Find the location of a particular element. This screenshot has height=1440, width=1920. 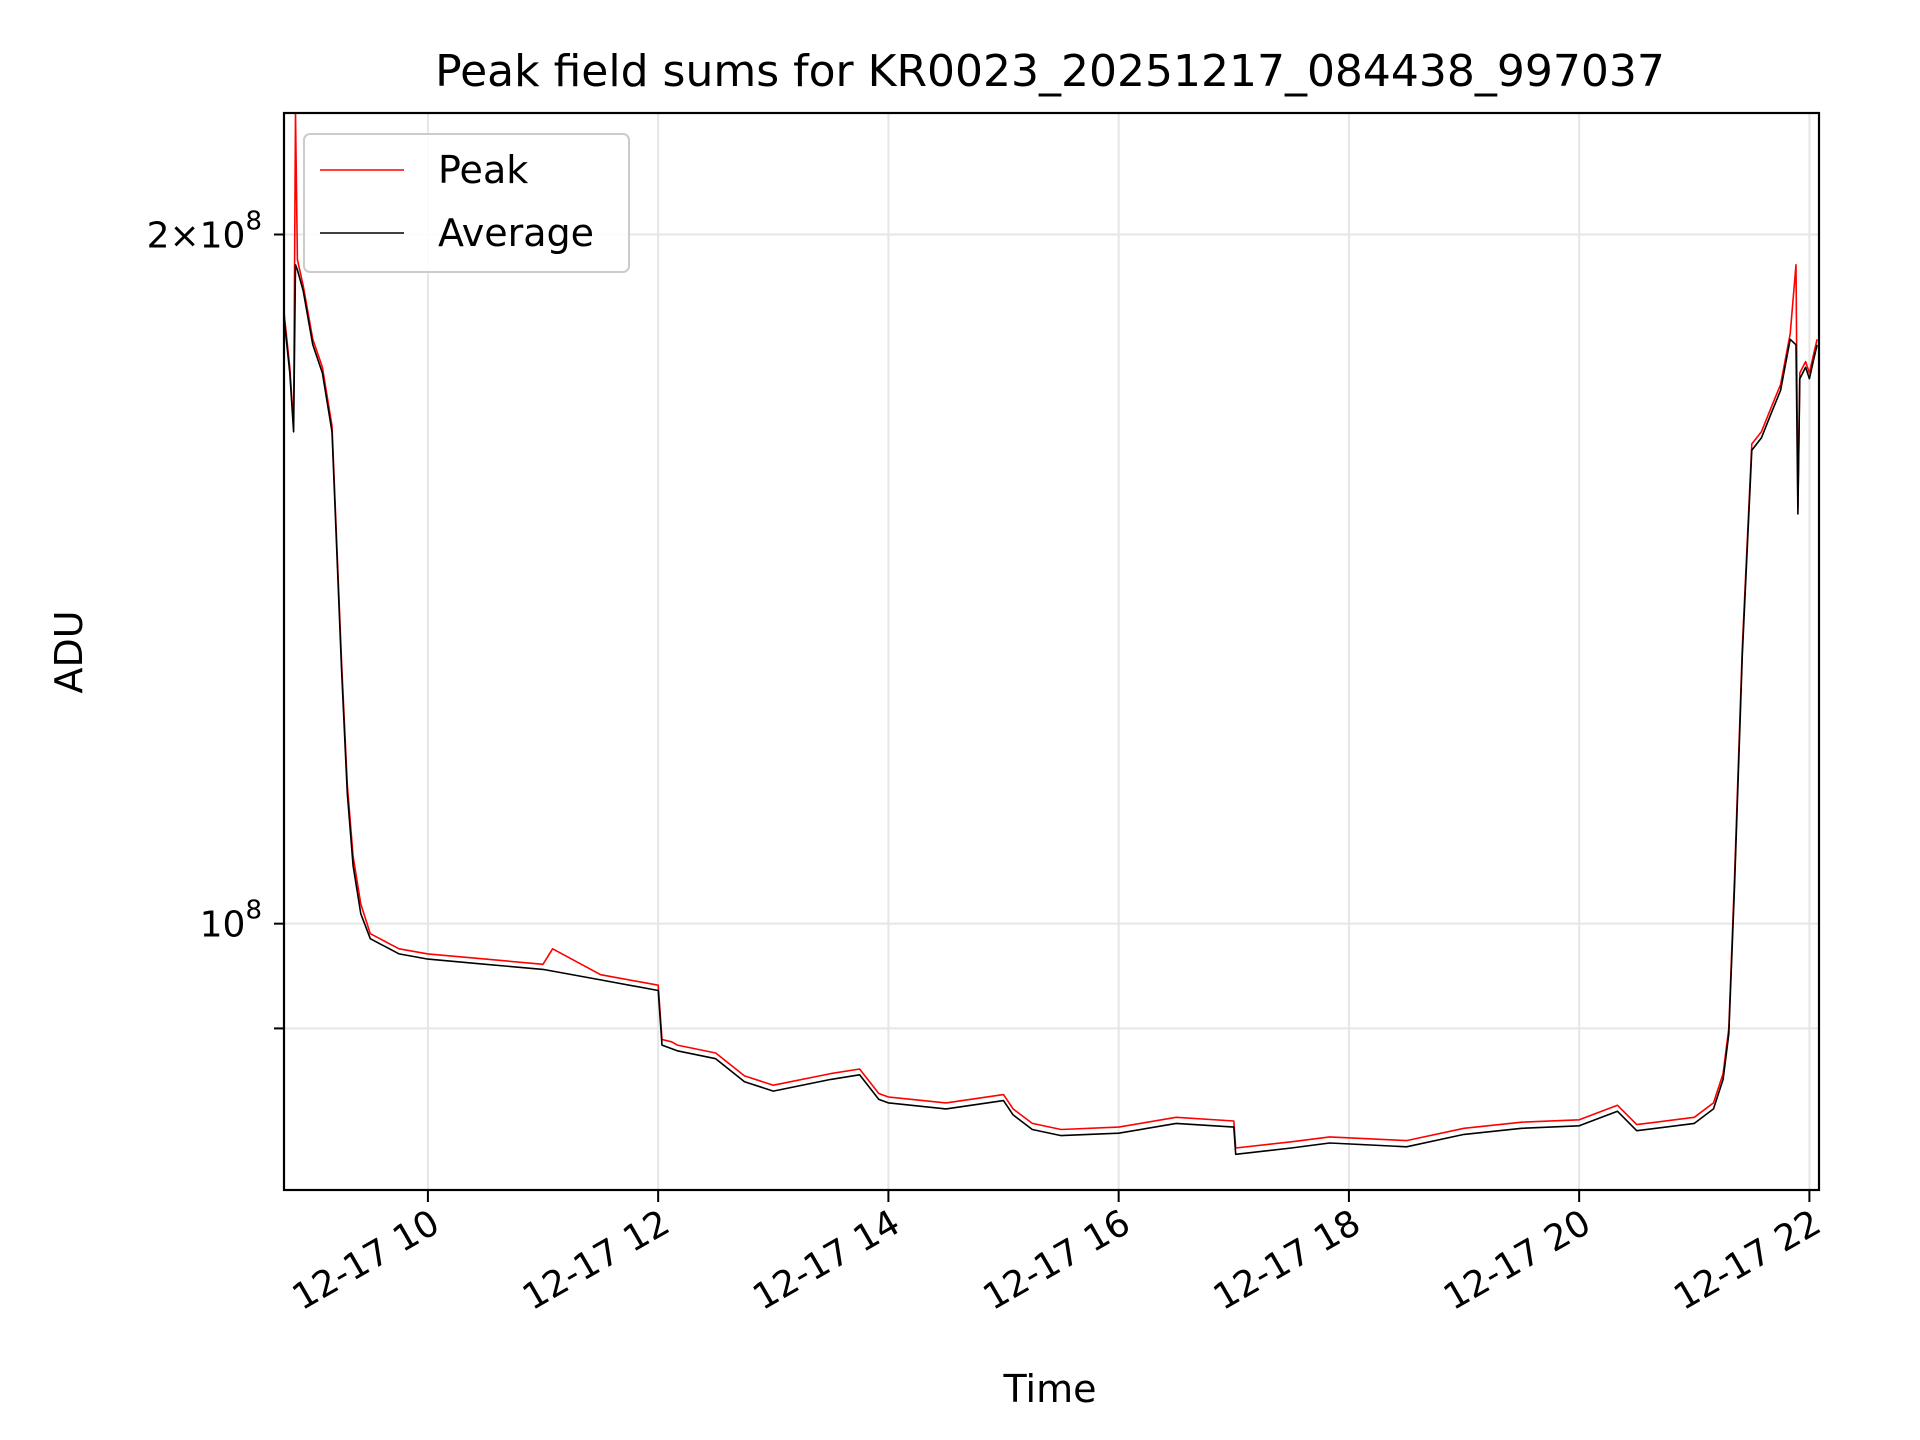

y-tick-label: 108 is located at coordinates (231, 921).